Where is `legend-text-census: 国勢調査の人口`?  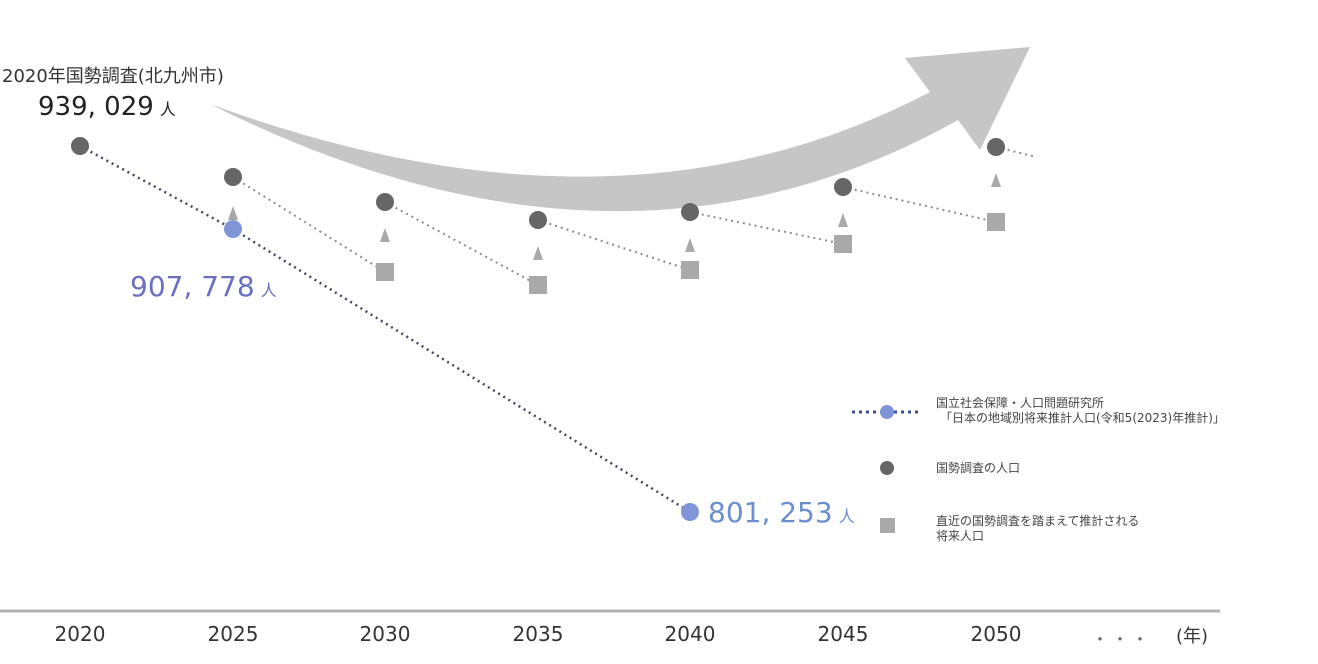
legend-text-census: 国勢調査の人口 is located at coordinates (978, 468).